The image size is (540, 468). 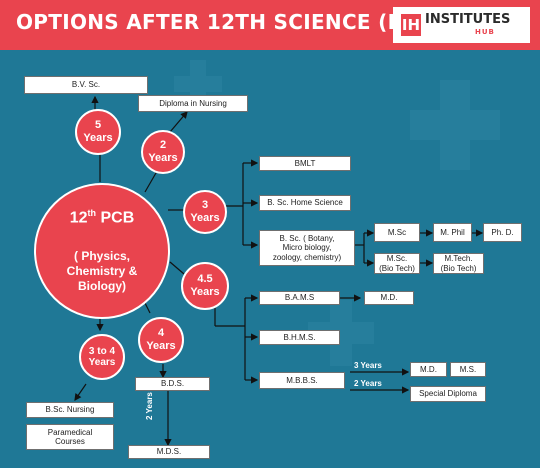 What do you see at coordinates (485, 32) in the screenshot?
I see `logo-subtext: HUB` at bounding box center [485, 32].